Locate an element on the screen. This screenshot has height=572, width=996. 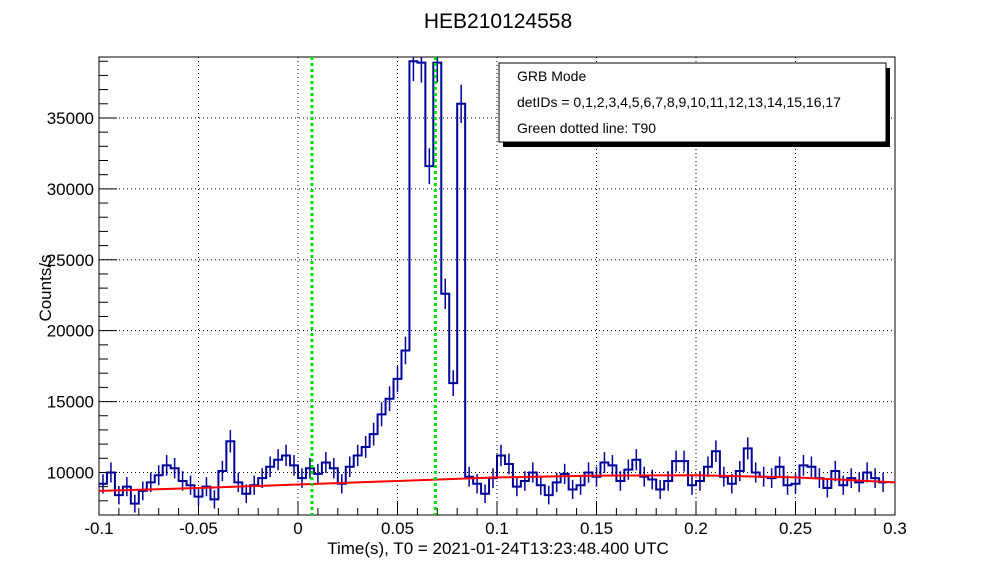
x-tick-label: 0.05 is located at coordinates (397, 528).